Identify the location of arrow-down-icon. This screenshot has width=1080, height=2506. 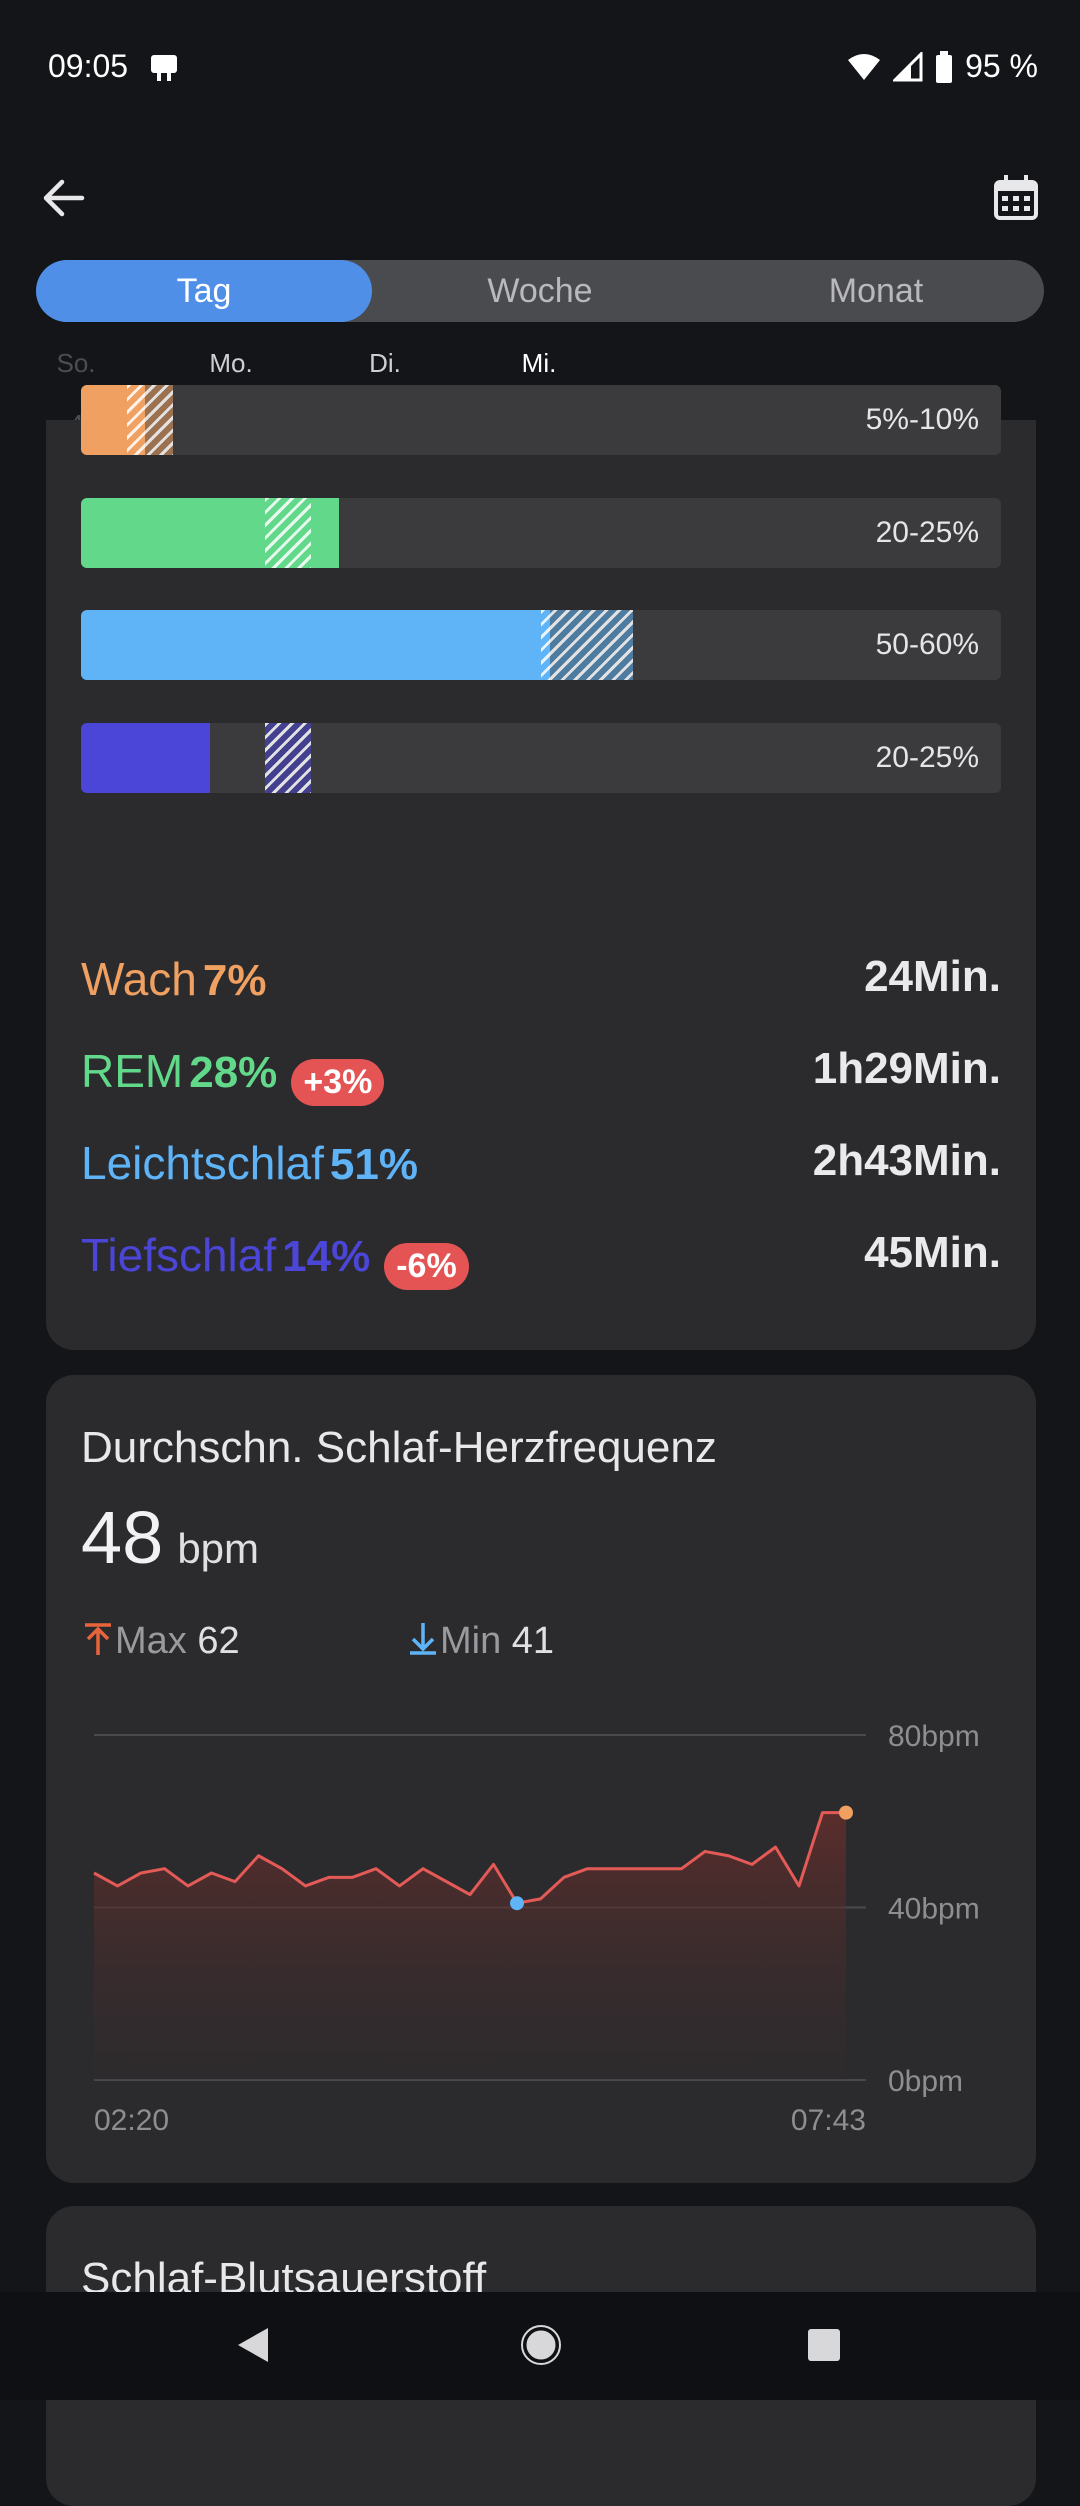
(423, 1639).